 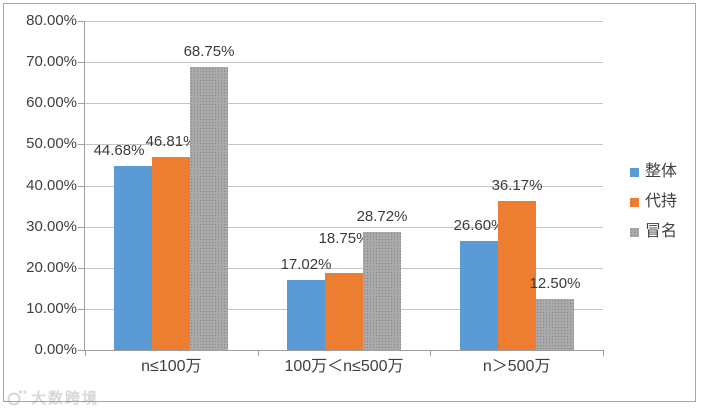 I want to click on y-axis-tick-label: 40.00%, so click(x=51, y=185).